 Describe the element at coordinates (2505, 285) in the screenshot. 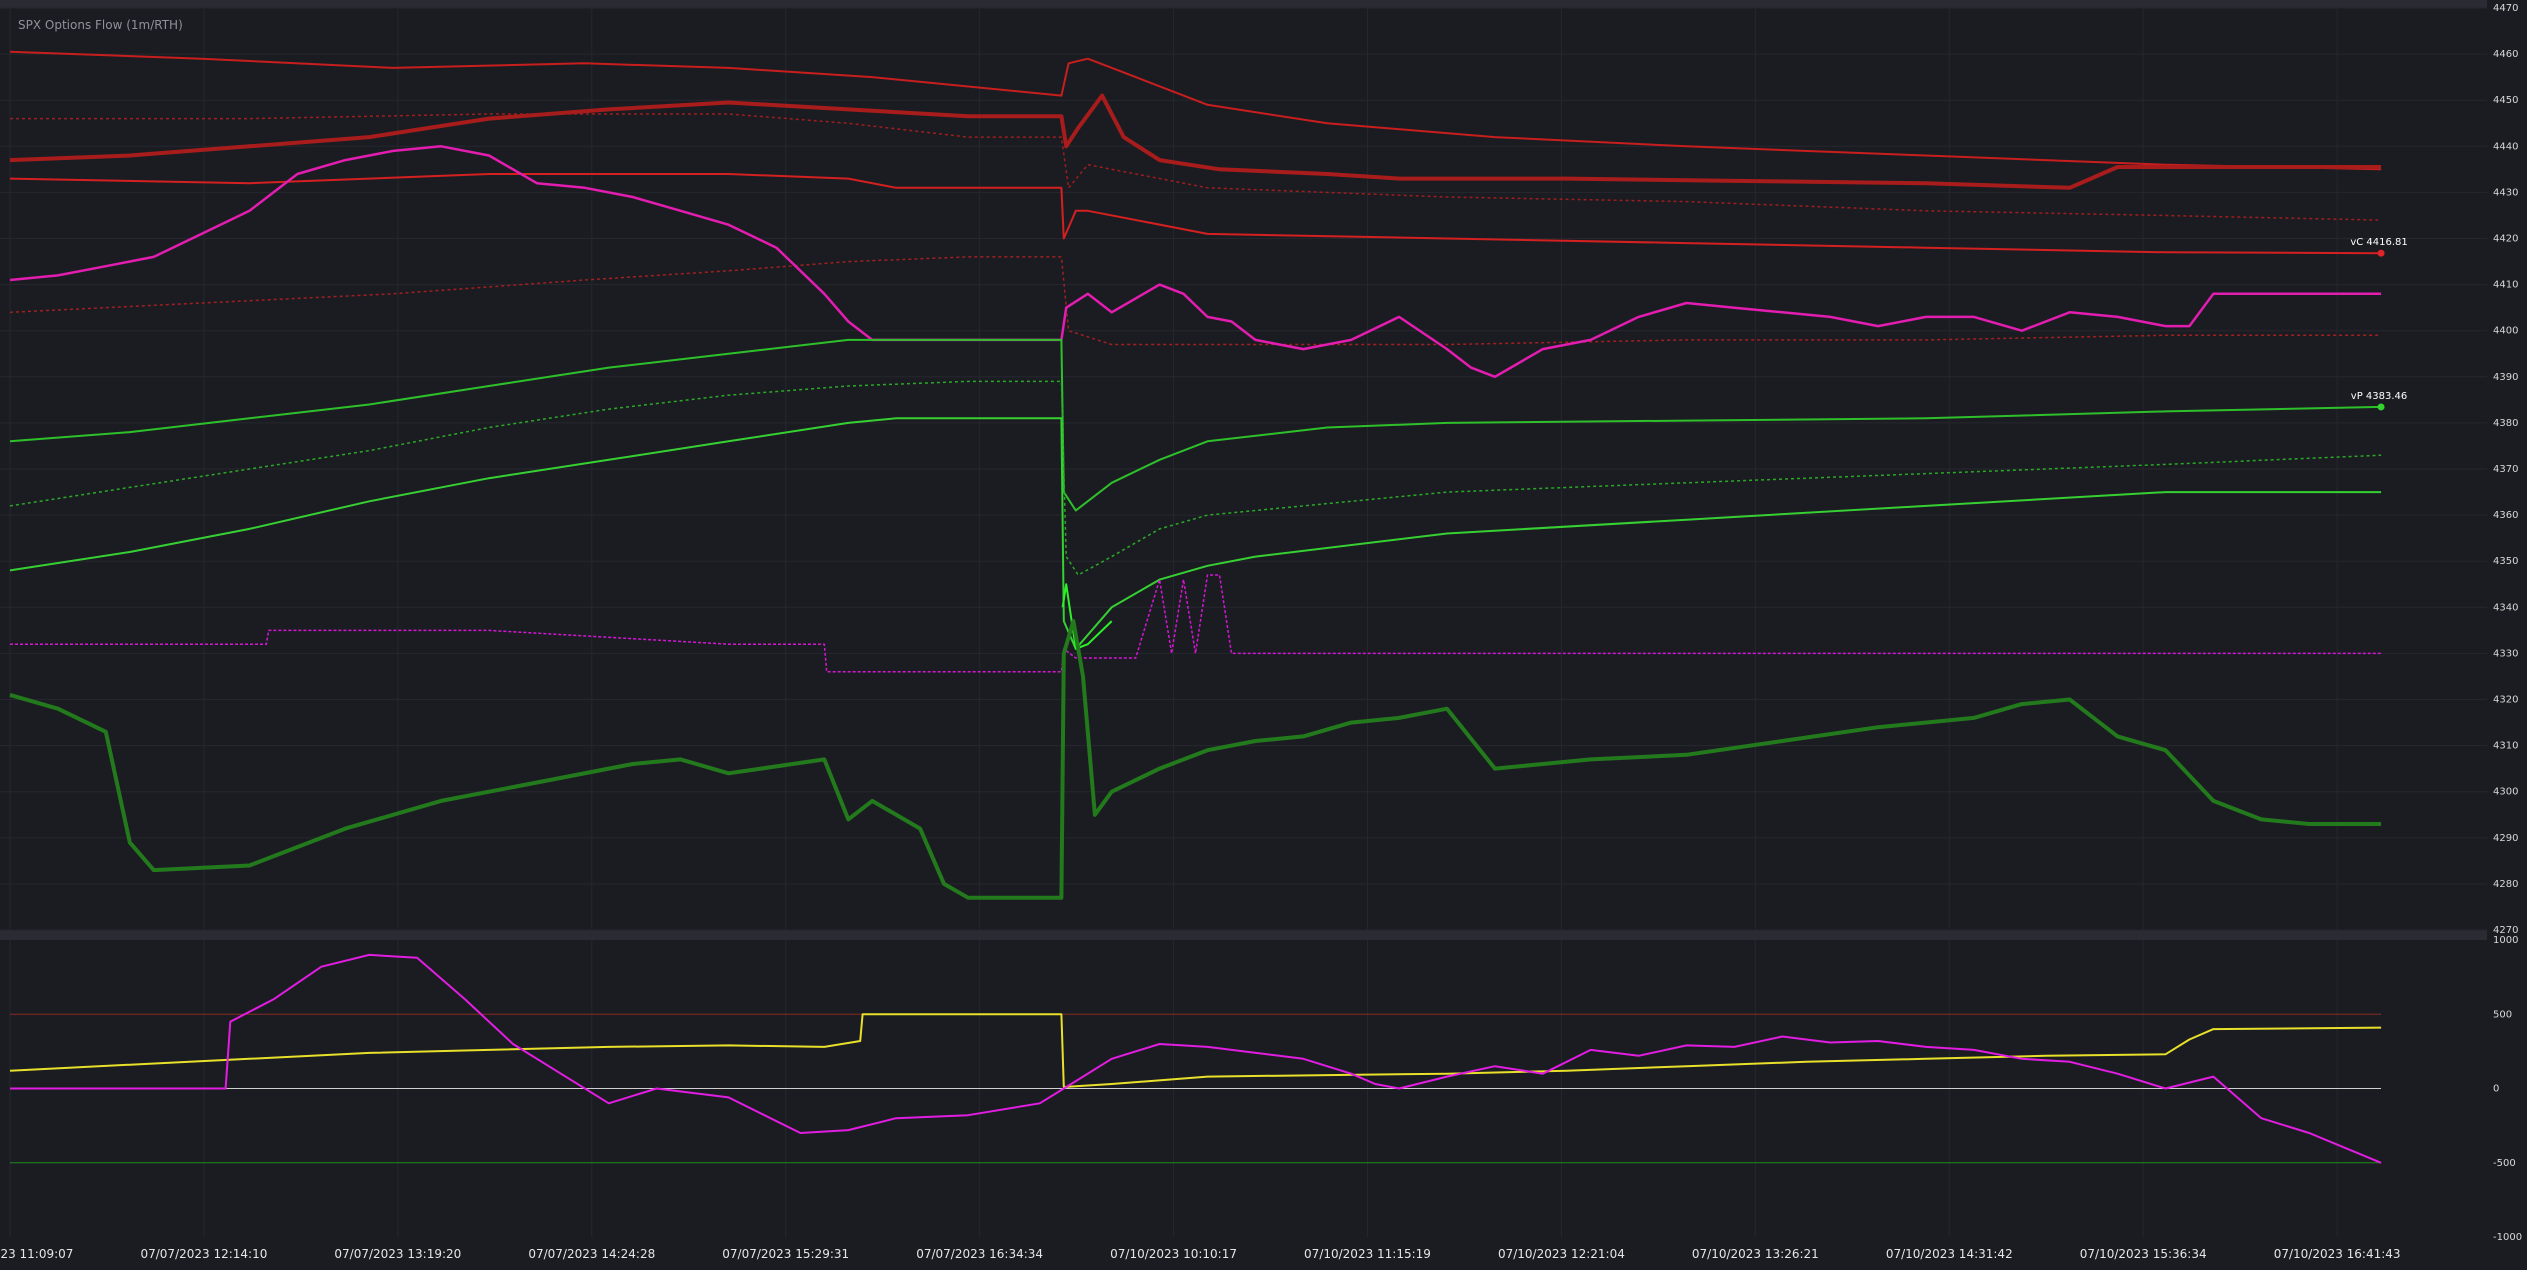

I see `y-tick-label: 4410` at that location.